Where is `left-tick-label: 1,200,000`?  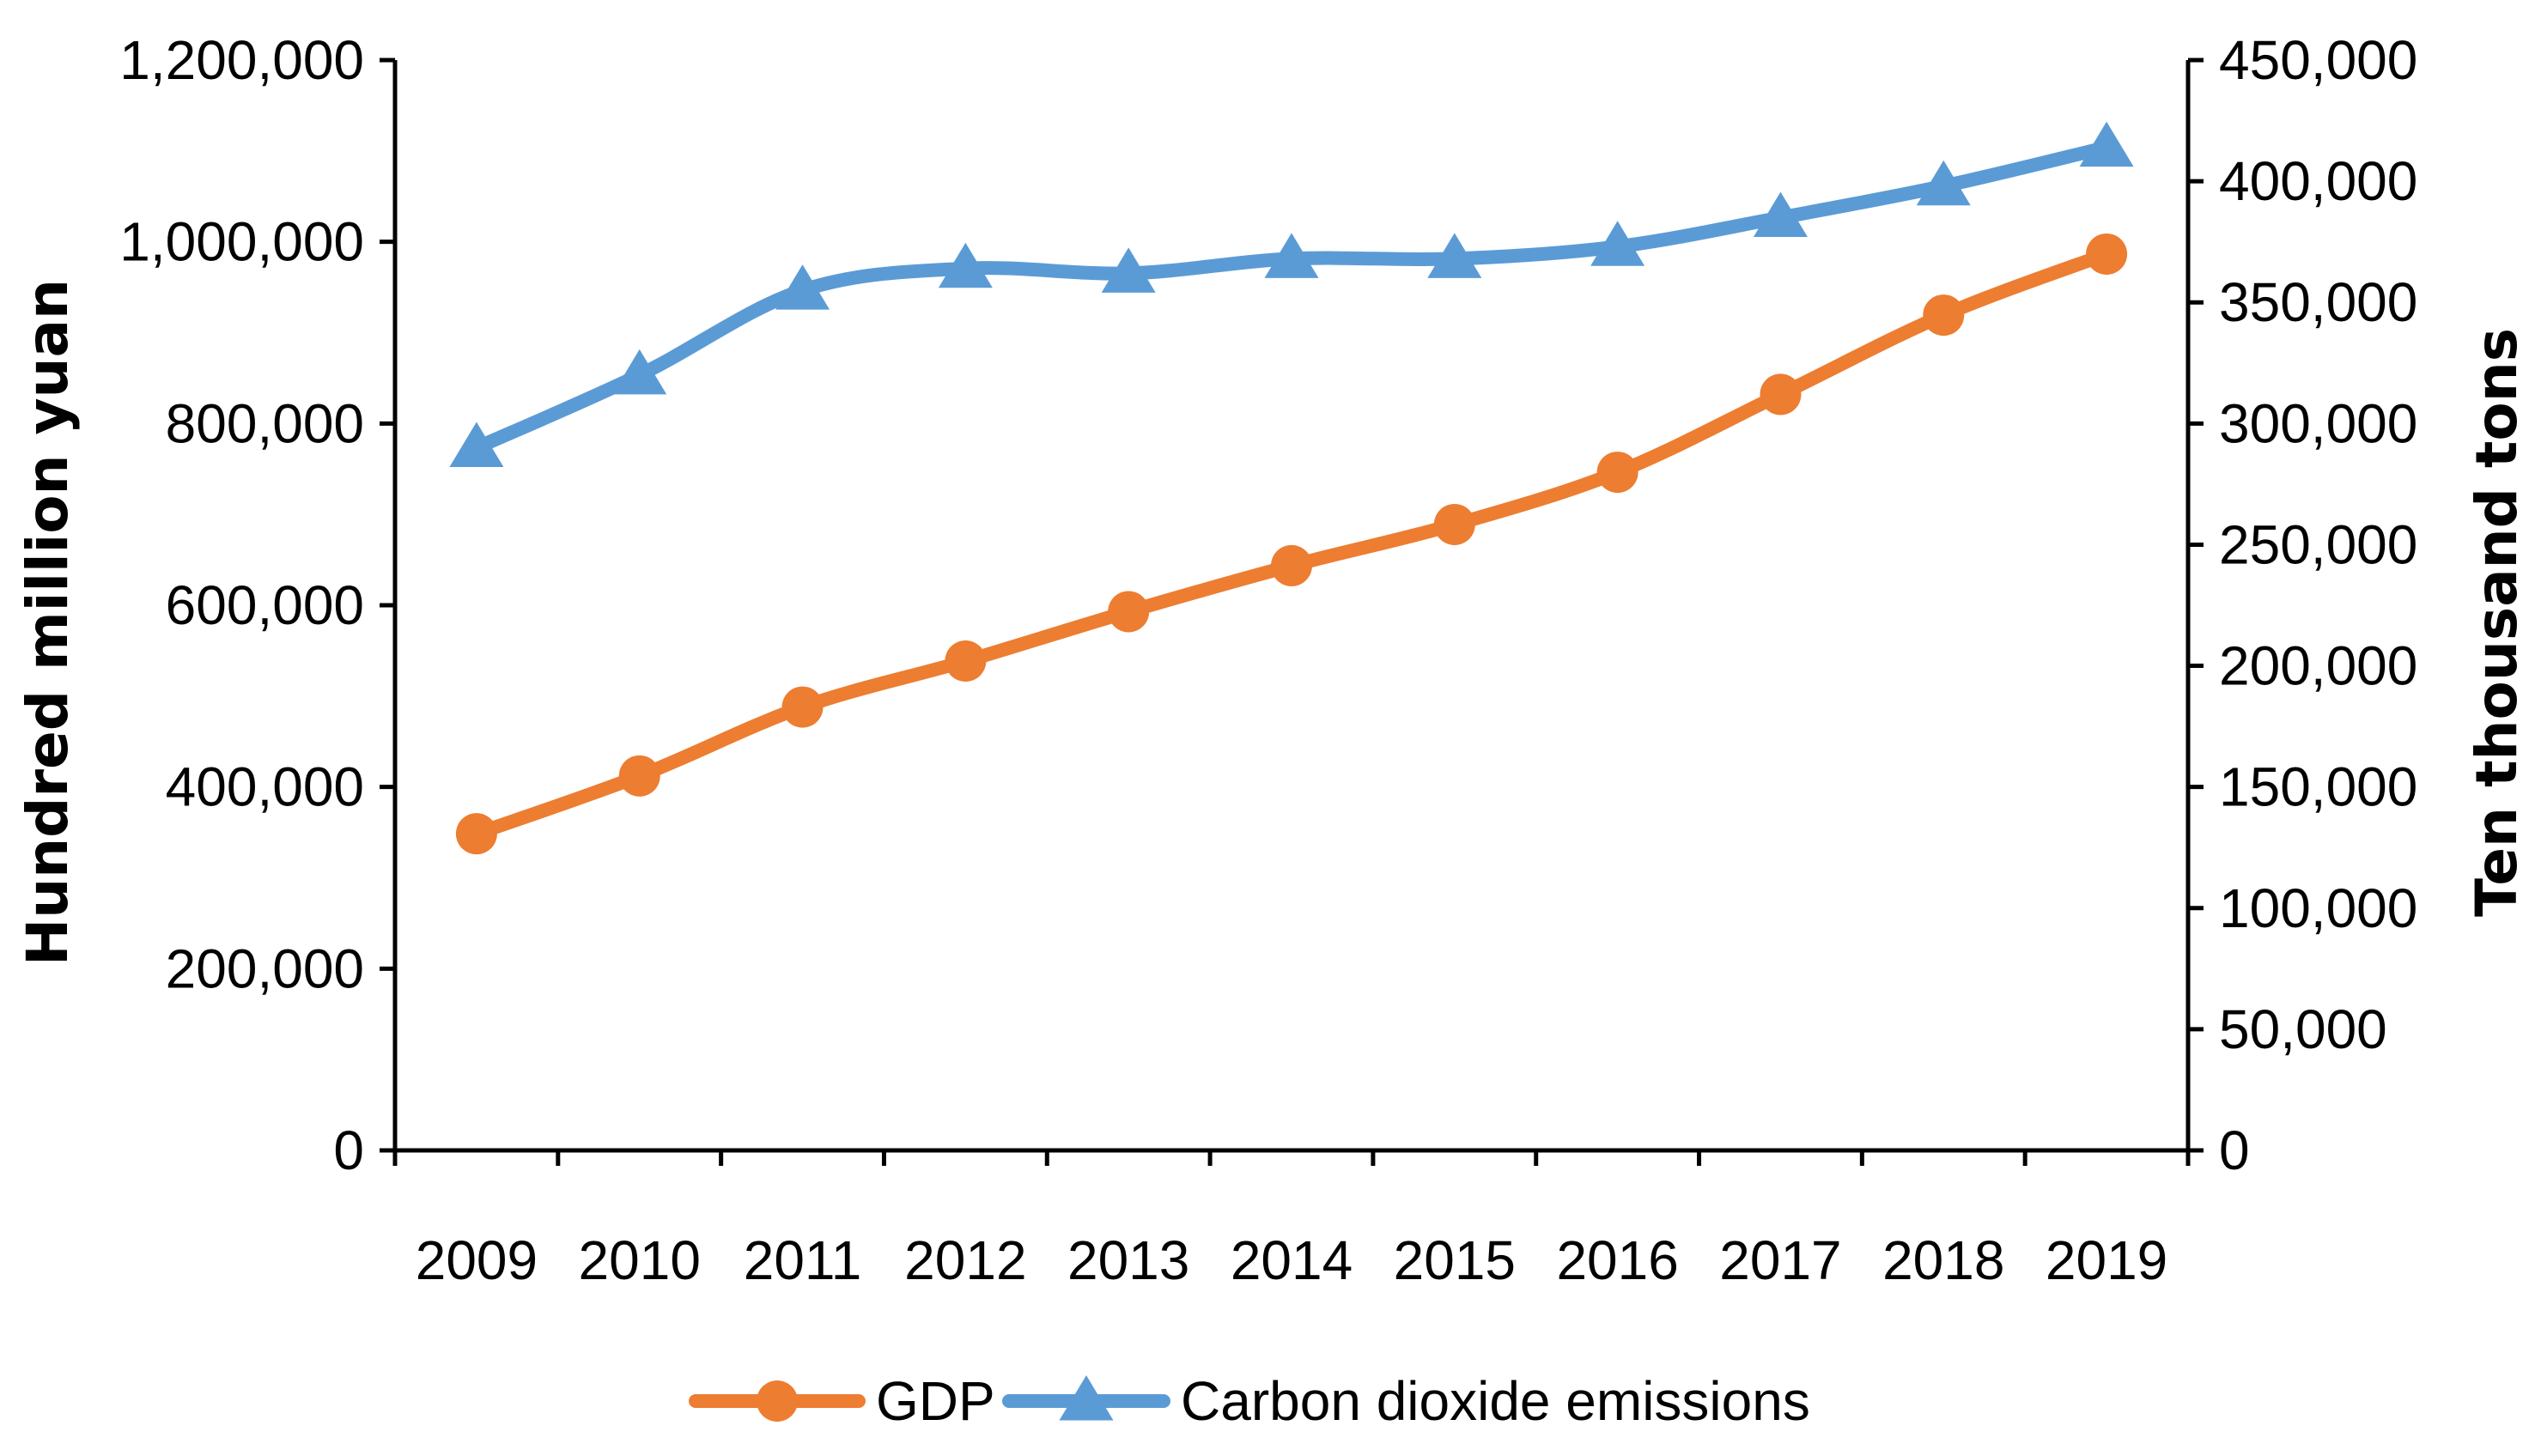 left-tick-label: 1,200,000 is located at coordinates (241, 60).